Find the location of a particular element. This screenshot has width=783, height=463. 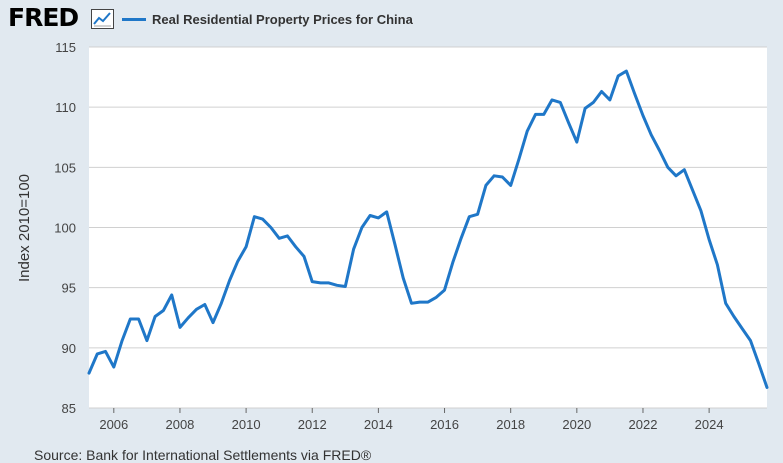

line-graph-icon is located at coordinates (102, 19).